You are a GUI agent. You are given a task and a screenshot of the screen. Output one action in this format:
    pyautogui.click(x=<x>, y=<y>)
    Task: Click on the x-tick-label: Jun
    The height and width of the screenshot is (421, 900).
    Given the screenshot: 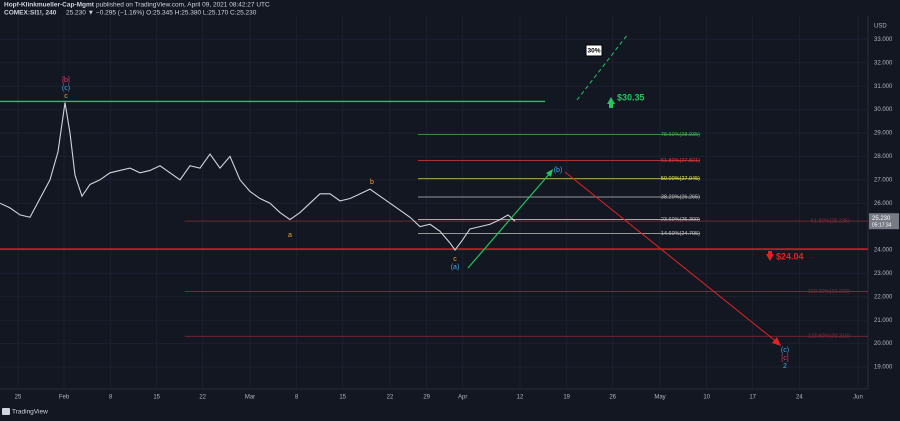 What is the action you would take?
    pyautogui.click(x=858, y=398)
    